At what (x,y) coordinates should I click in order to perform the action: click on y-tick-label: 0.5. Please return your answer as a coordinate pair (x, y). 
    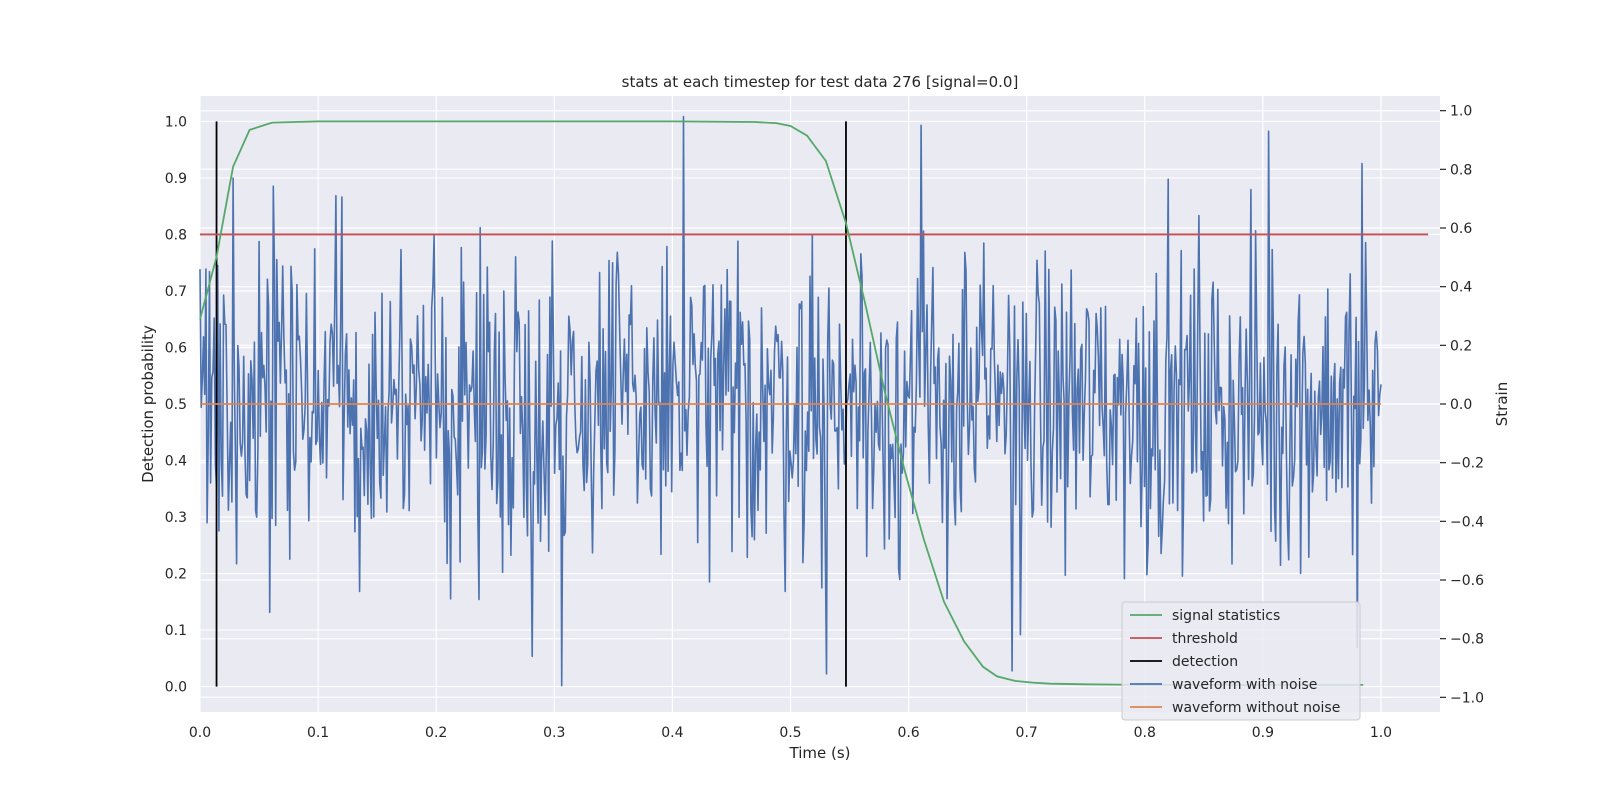
    Looking at the image, I should click on (176, 405).